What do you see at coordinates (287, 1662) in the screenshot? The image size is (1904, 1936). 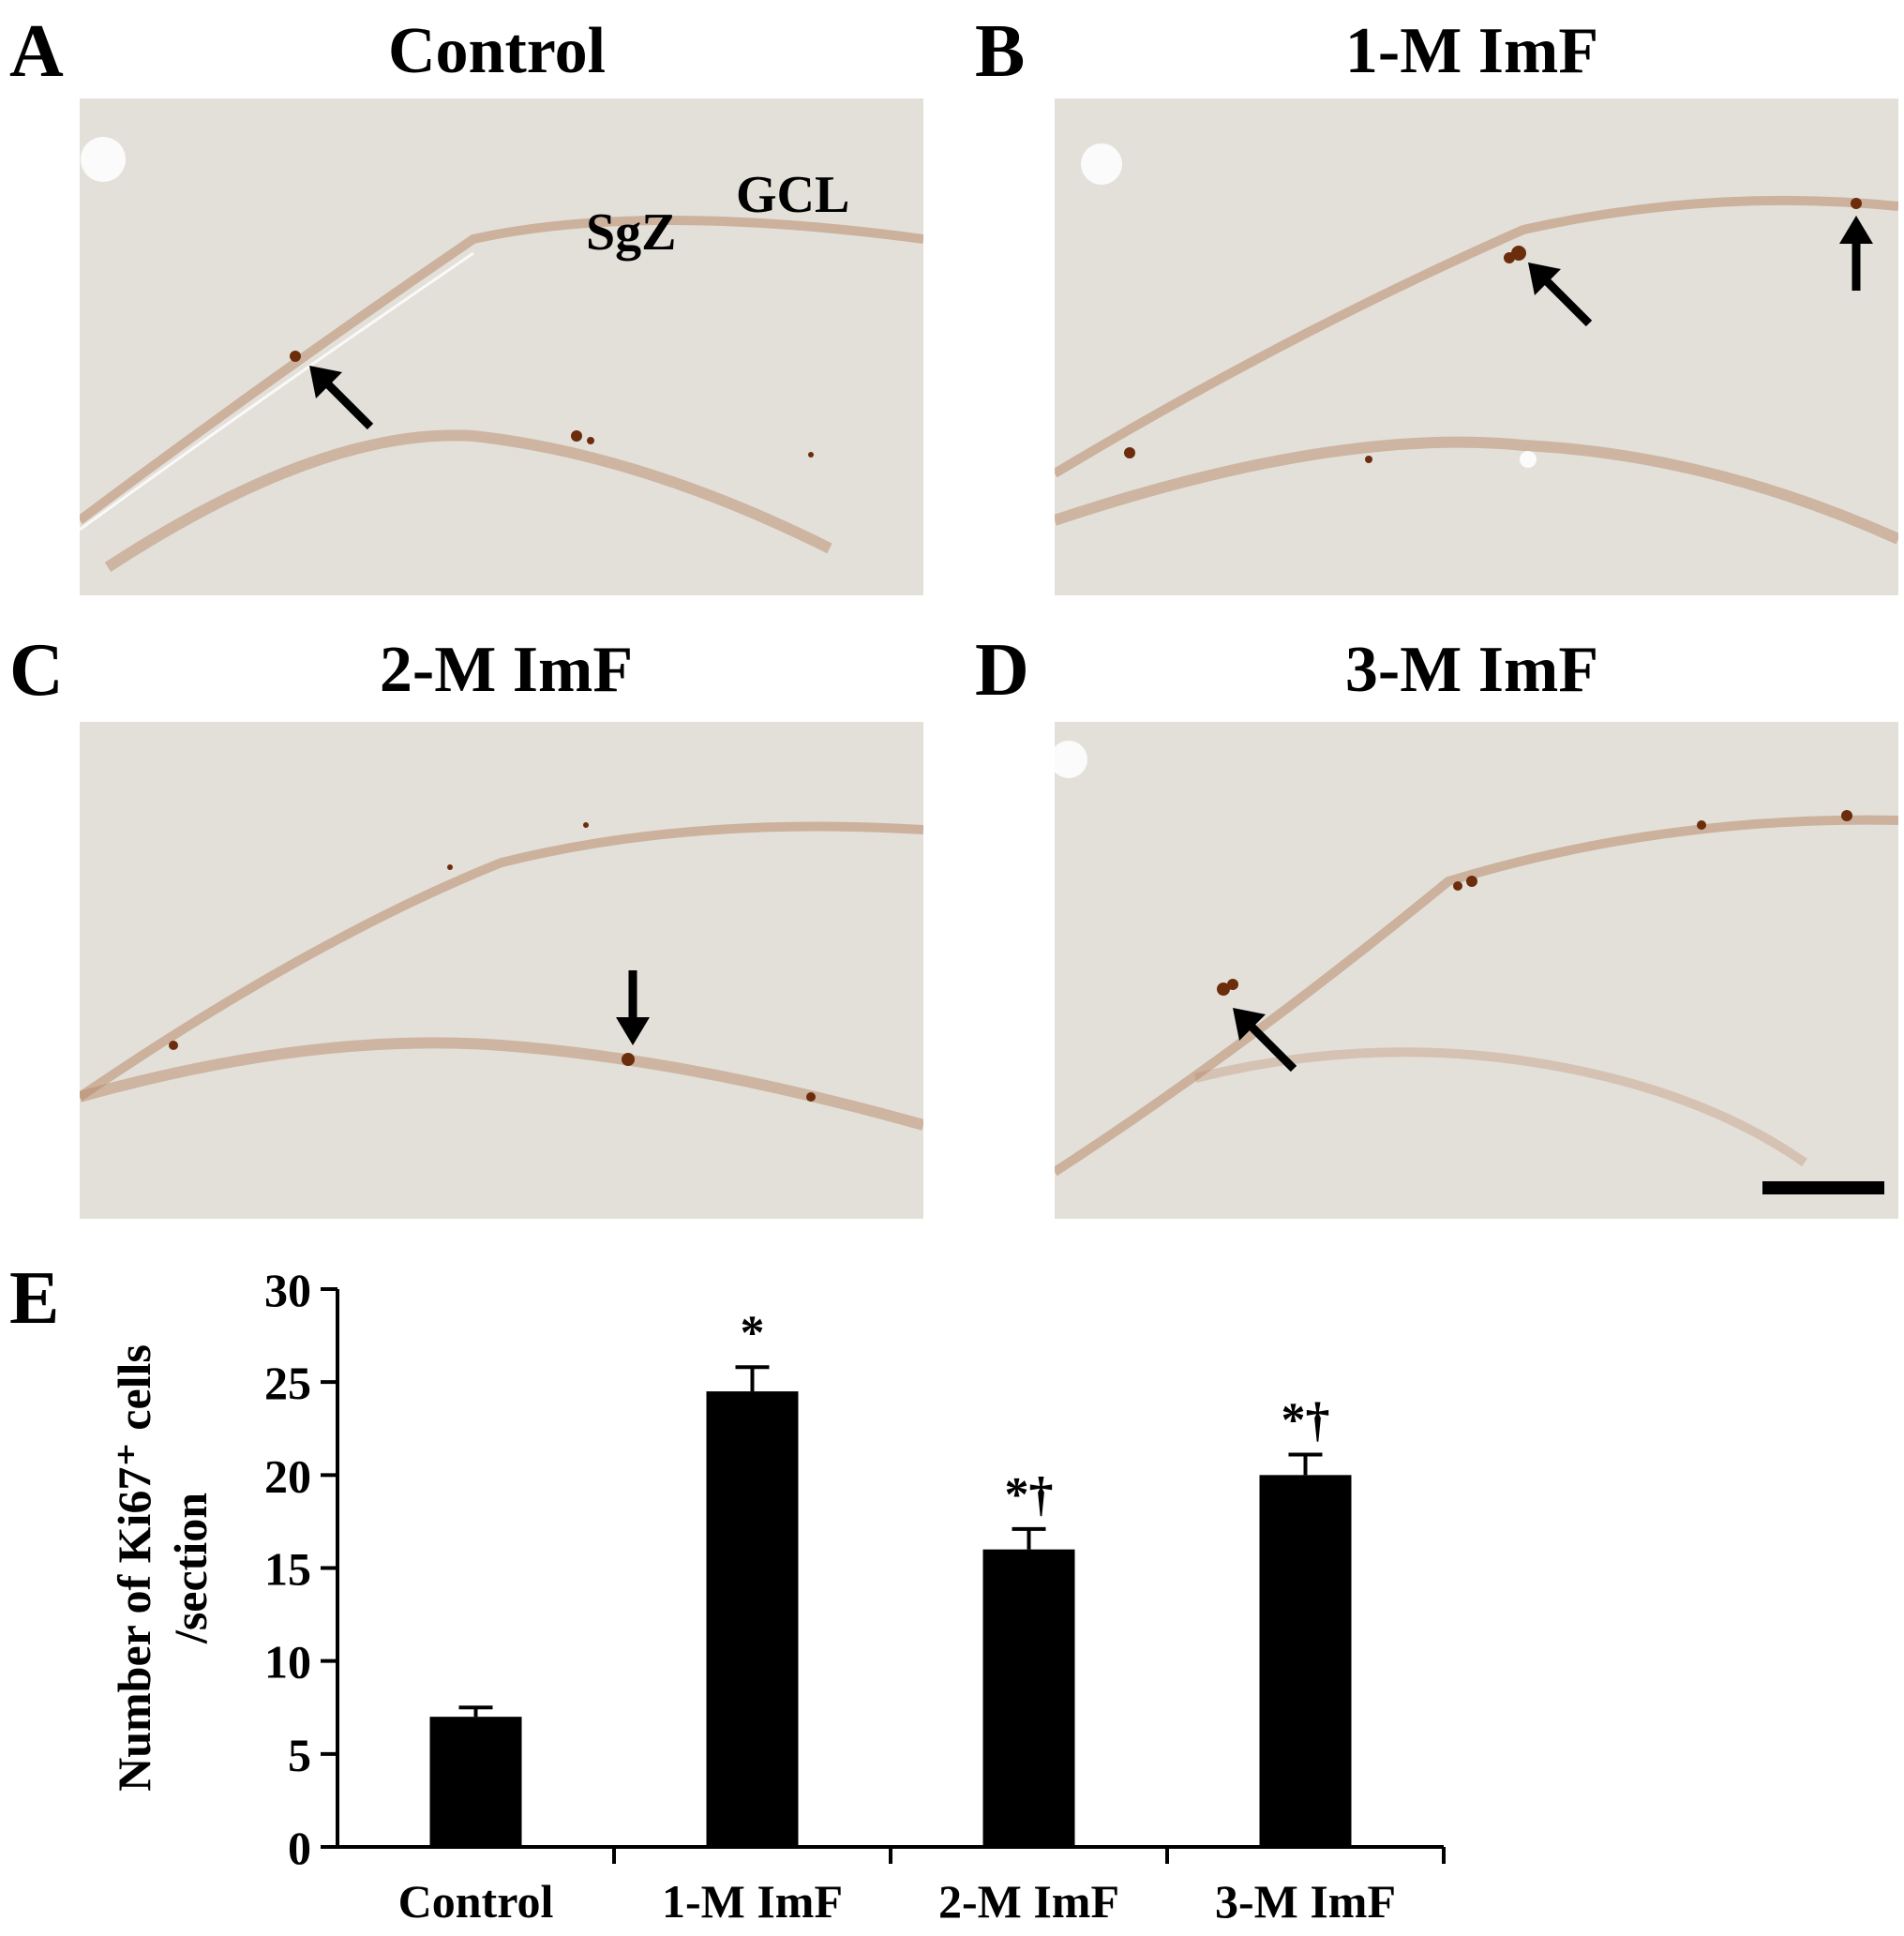 I see `y-tick-label: 10` at bounding box center [287, 1662].